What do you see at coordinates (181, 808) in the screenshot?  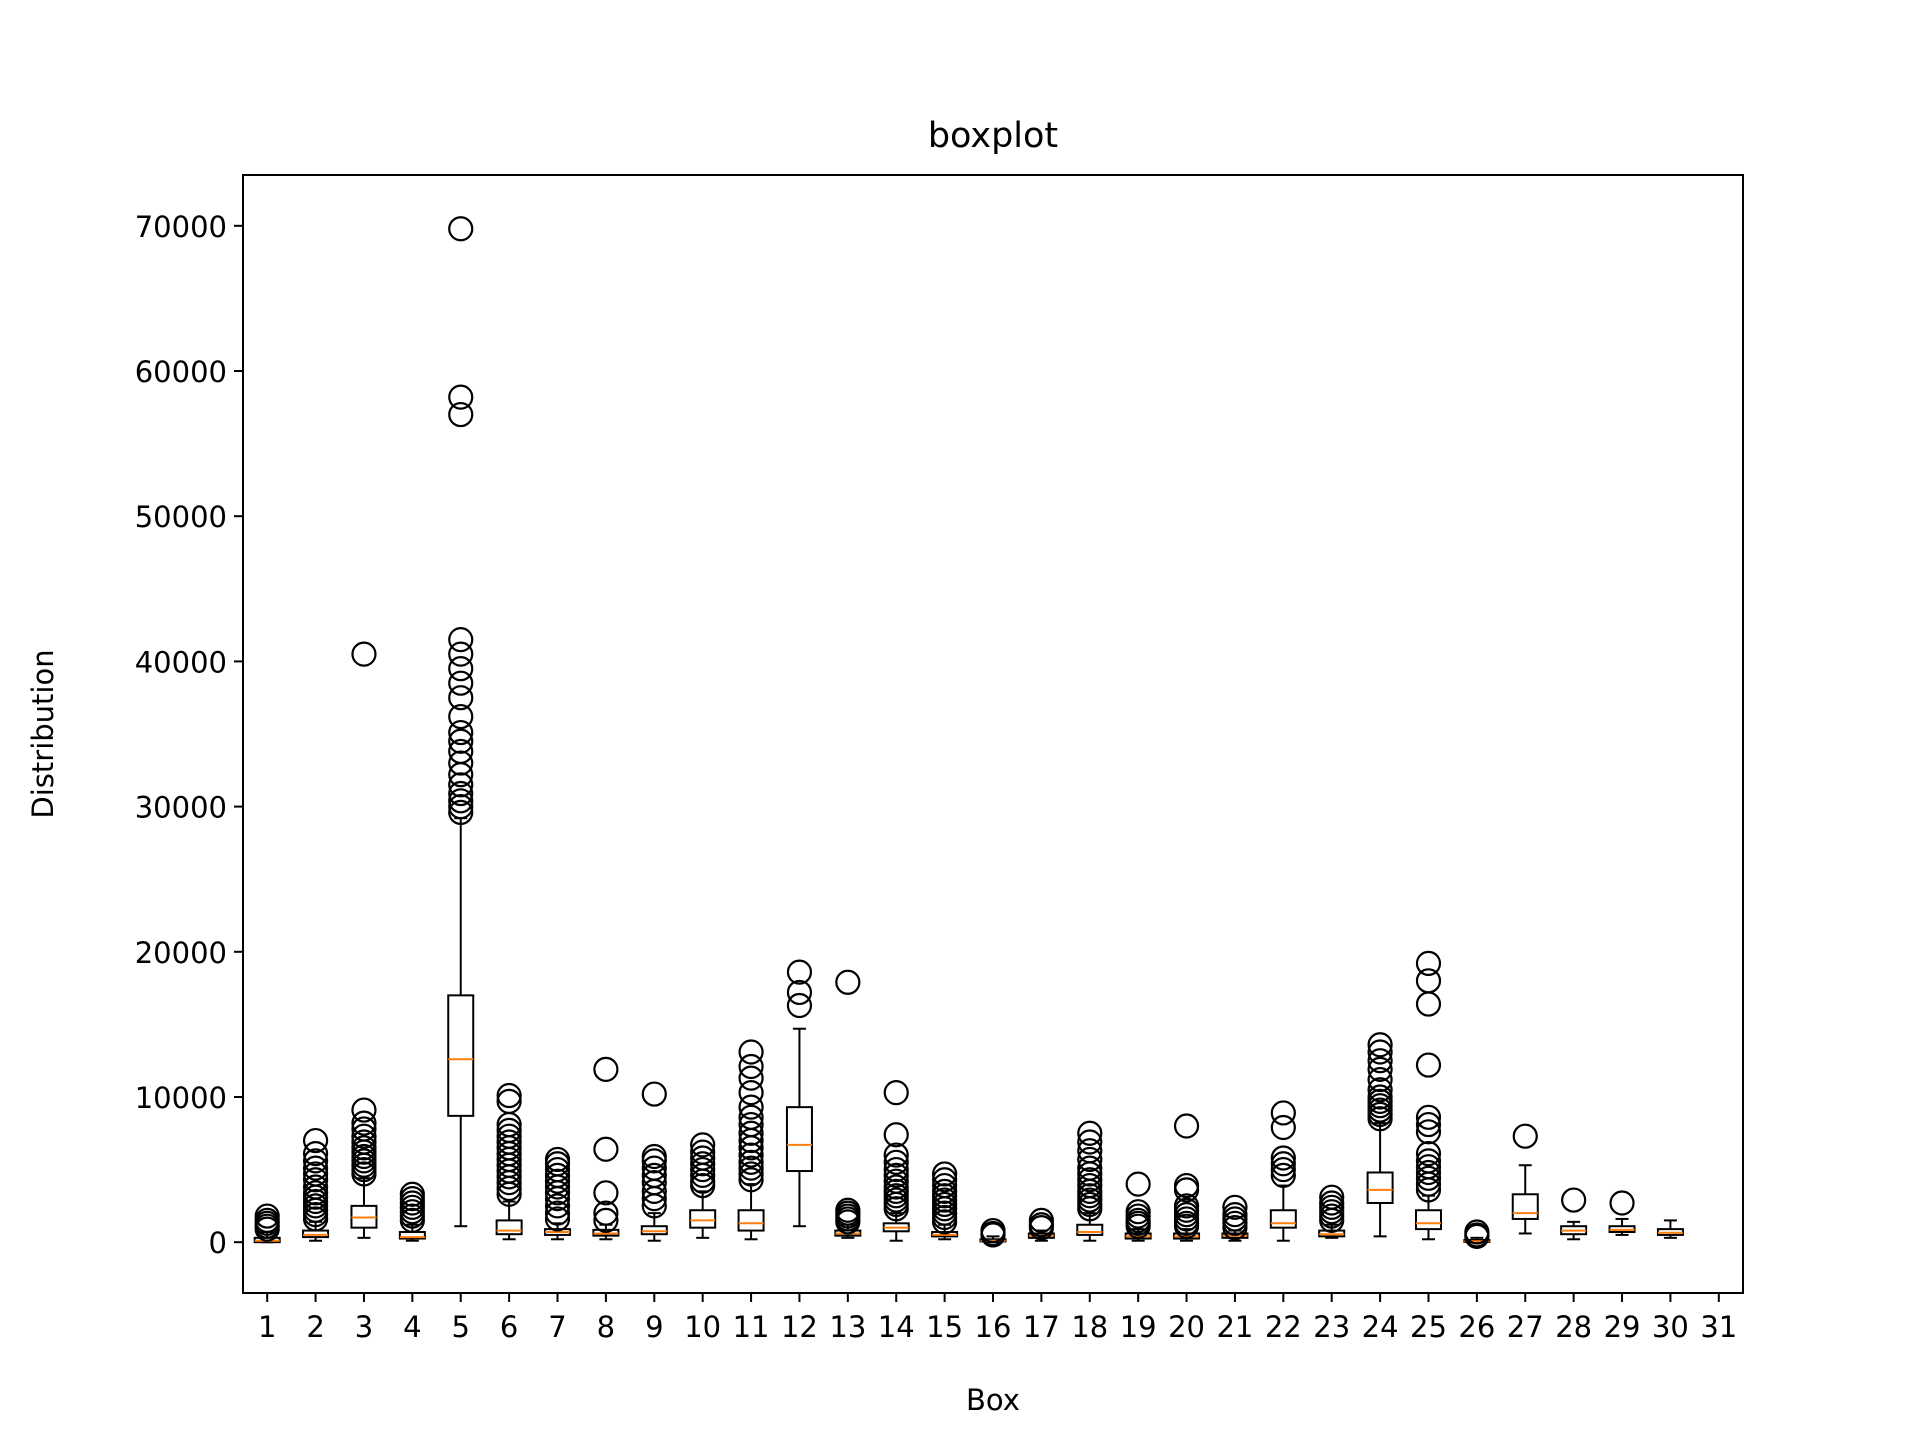 I see `y-tick-label-30000: 30000` at bounding box center [181, 808].